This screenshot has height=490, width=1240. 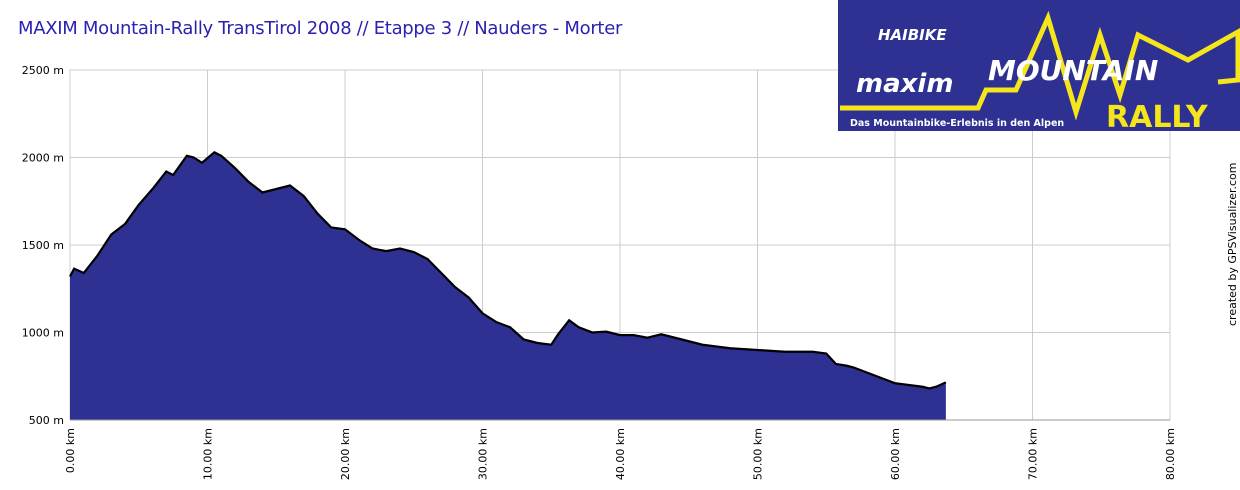 What do you see at coordinates (345, 454) in the screenshot?
I see `x-tick-label: 20.00 km` at bounding box center [345, 454].